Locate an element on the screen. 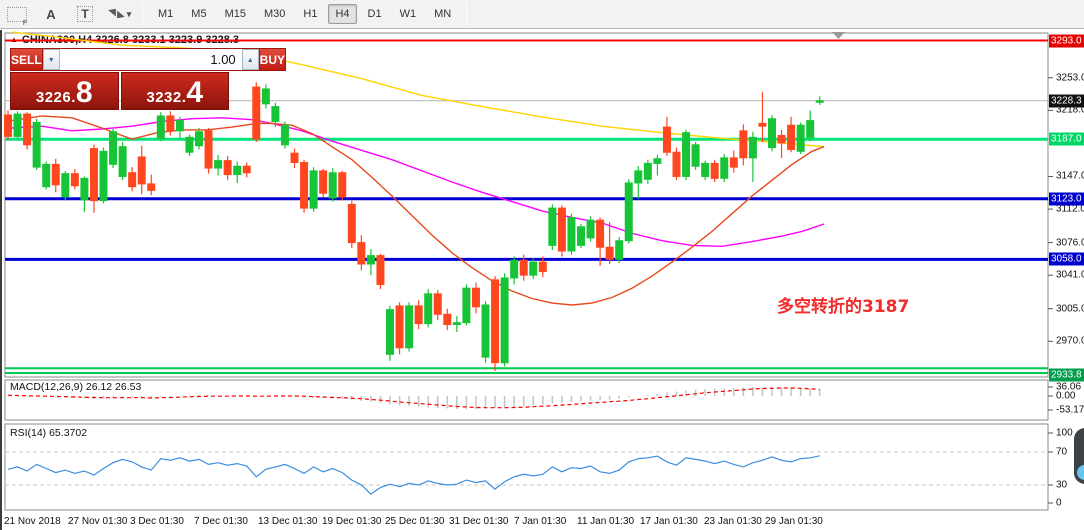 This screenshot has height=530, width=1084. timeframe-m30: M30 is located at coordinates (274, 14).